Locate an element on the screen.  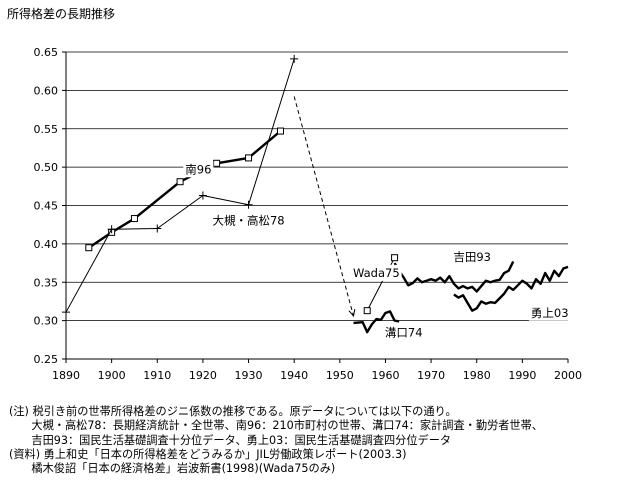
x-tick-label: 1980 is located at coordinates (477, 375).